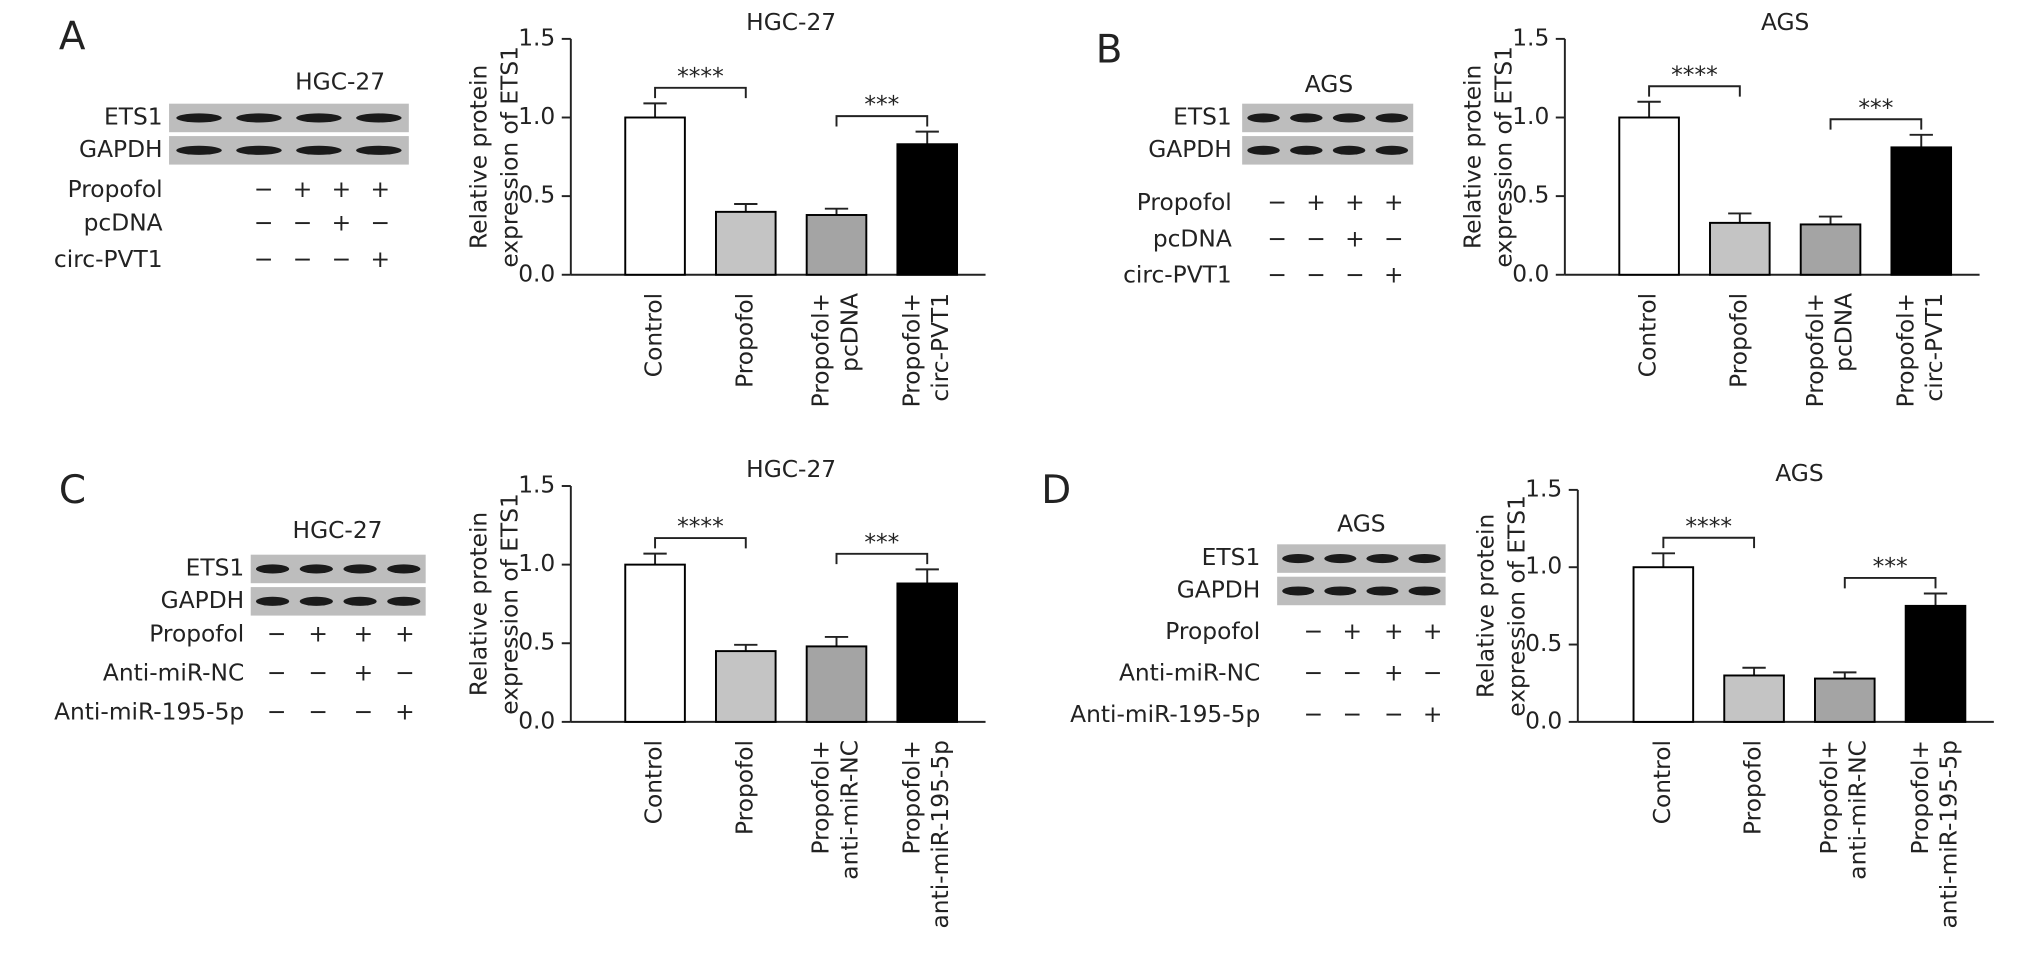 The width and height of the screenshot is (2032, 972). I want to click on cell-line: AGS, so click(1361, 523).